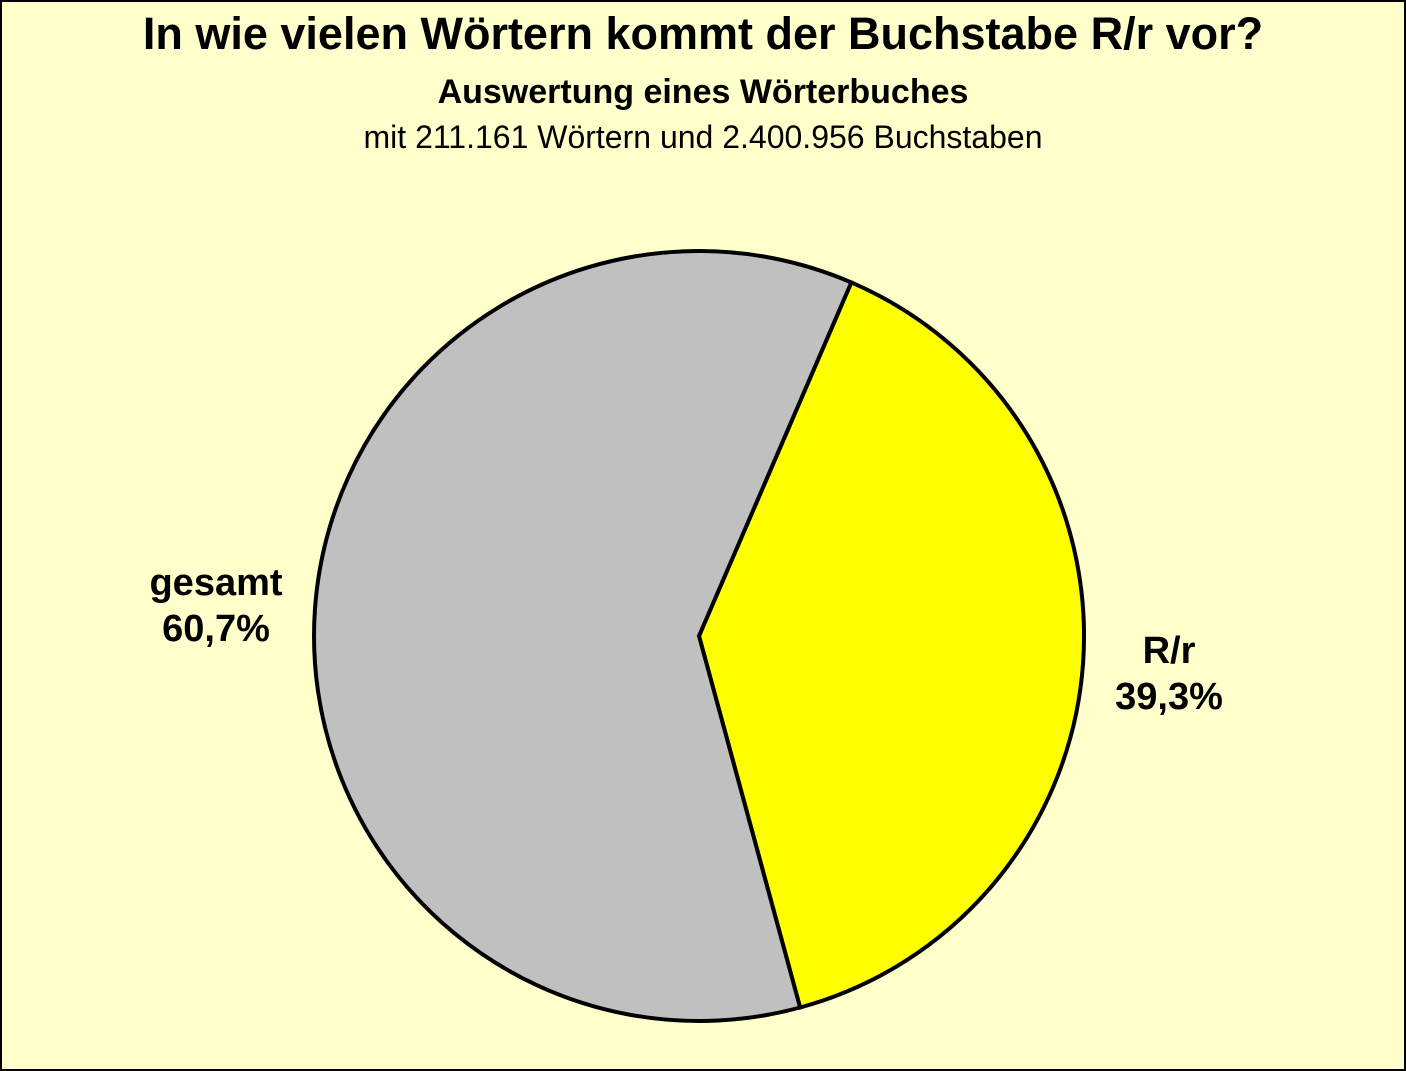 This screenshot has height=1071, width=1406. Describe the element at coordinates (216, 606) in the screenshot. I see `slice-label-gesamt: gesamt 60,7%` at that location.